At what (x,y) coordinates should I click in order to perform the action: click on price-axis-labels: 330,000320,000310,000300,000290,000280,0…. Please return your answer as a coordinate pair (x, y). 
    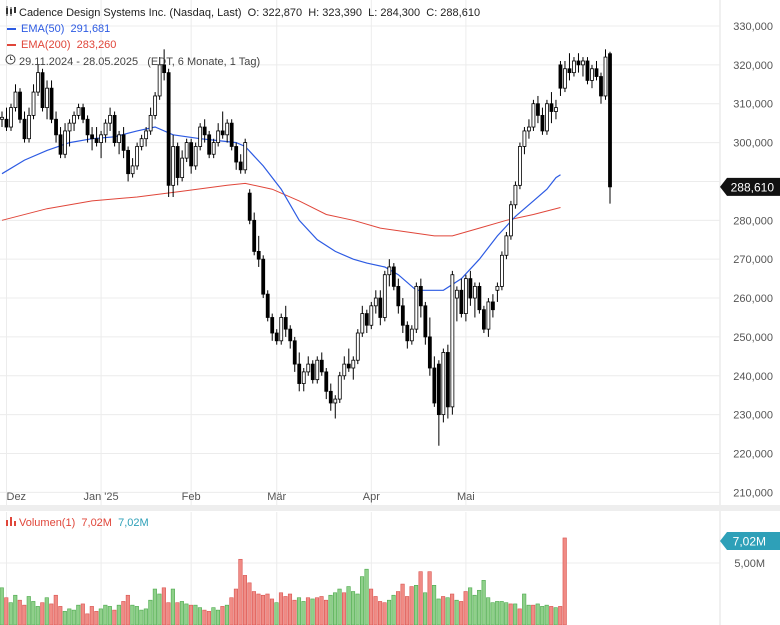
    Looking at the image, I should click on (753, 295).